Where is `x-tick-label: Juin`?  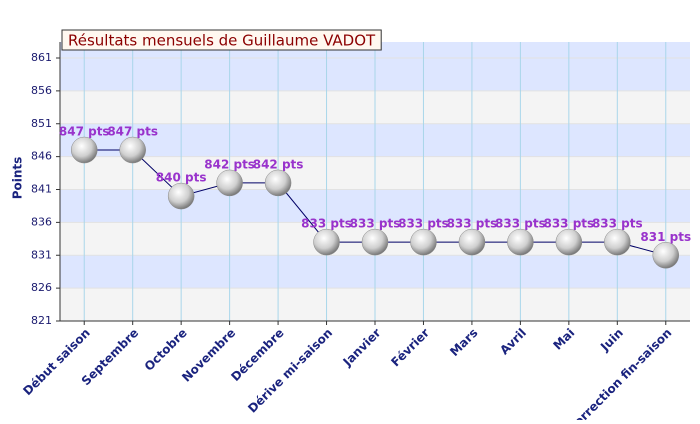 x-tick-label: Juin is located at coordinates (611, 340).